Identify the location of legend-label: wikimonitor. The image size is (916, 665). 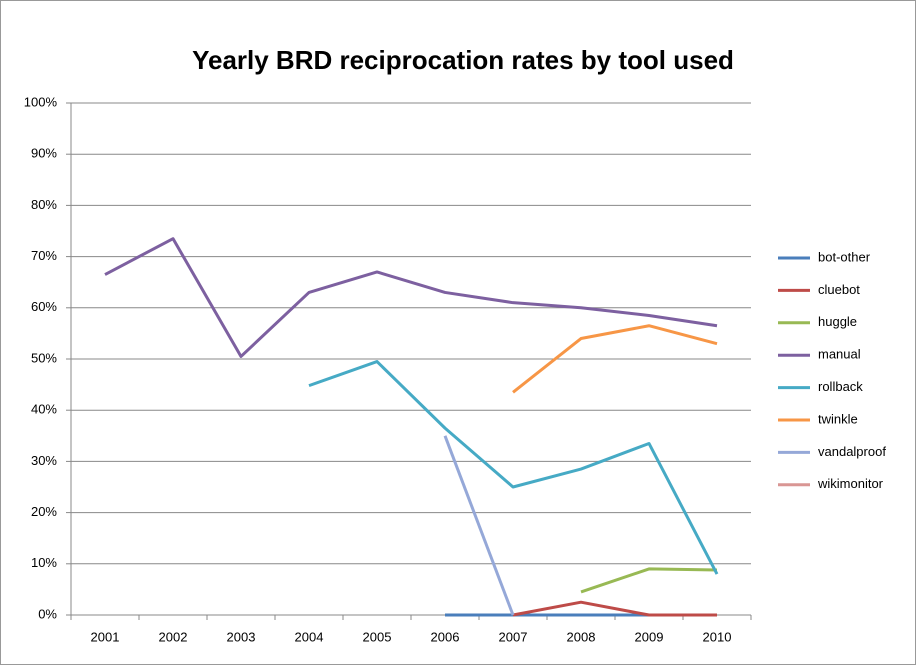
(850, 483).